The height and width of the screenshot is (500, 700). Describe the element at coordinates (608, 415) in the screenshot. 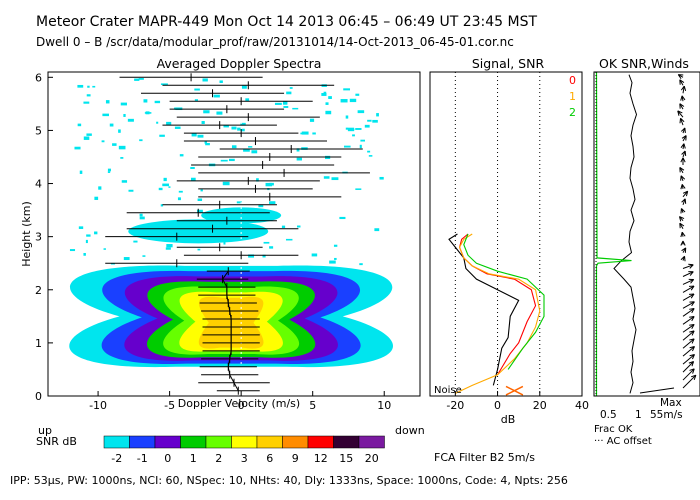

I see `winds-tick-0: 0.5` at that location.